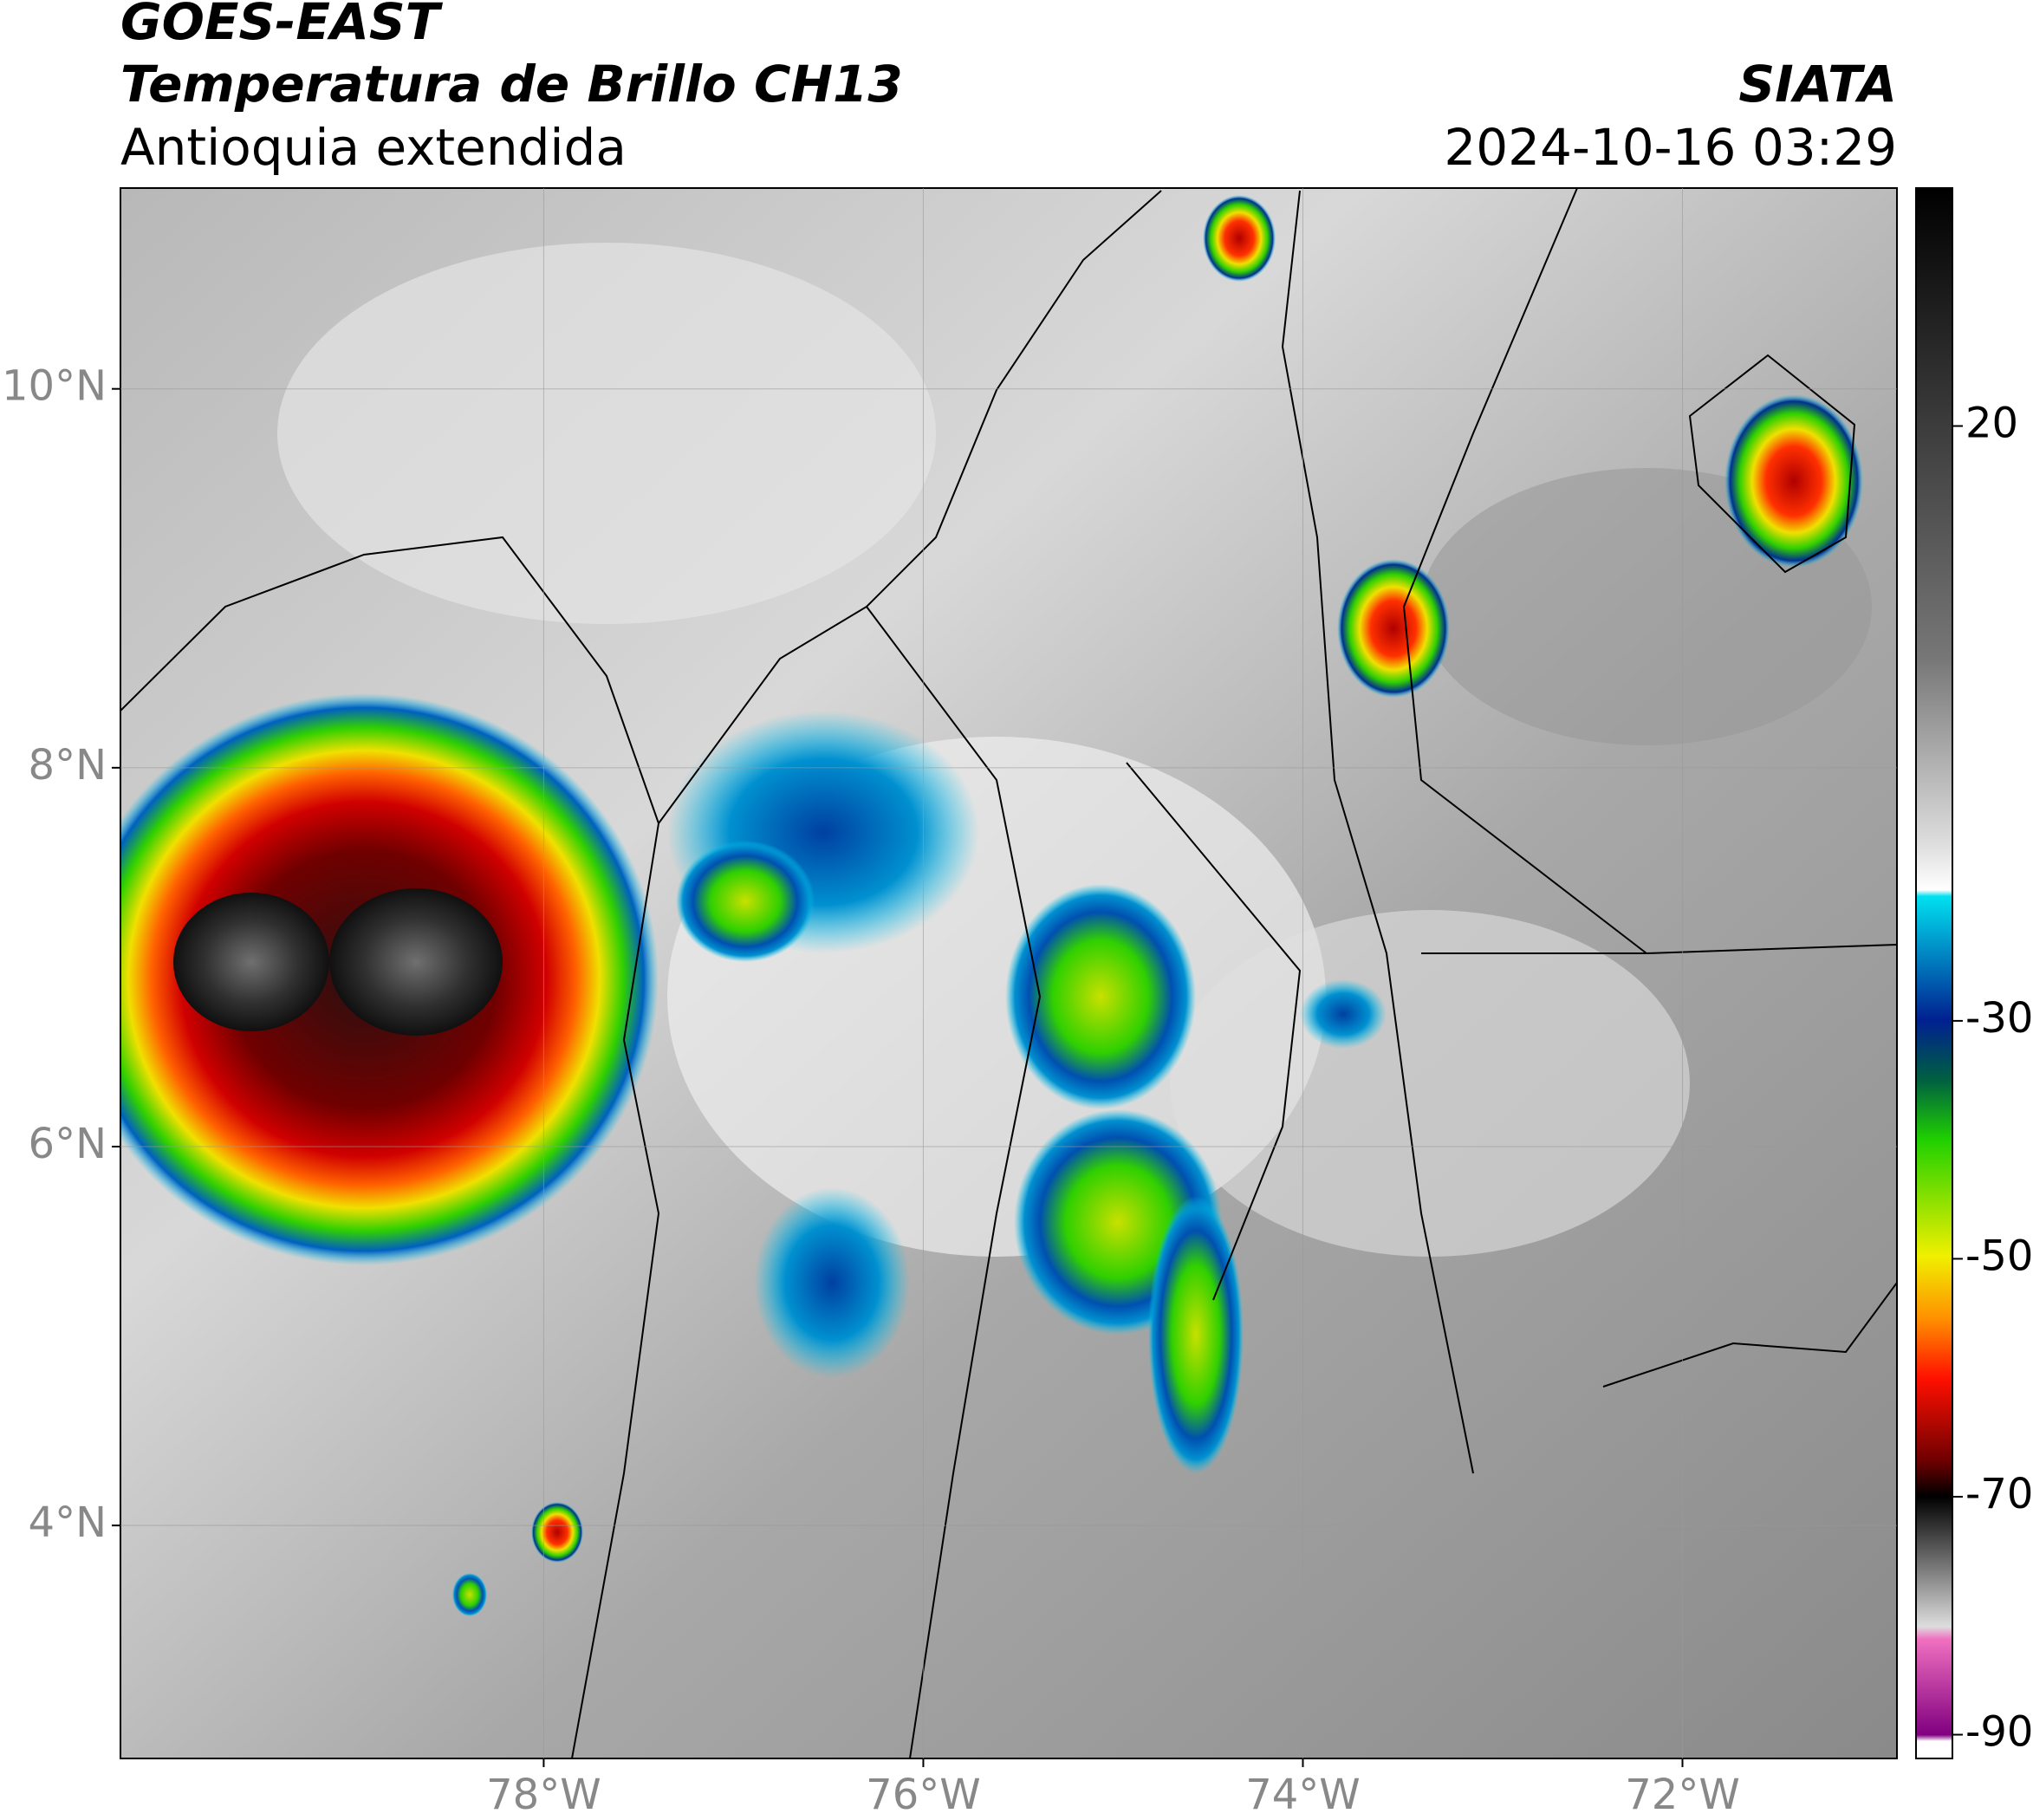 This screenshot has width=2033, height=1820. Describe the element at coordinates (1818, 84) in the screenshot. I see `organization: SIATA` at that location.